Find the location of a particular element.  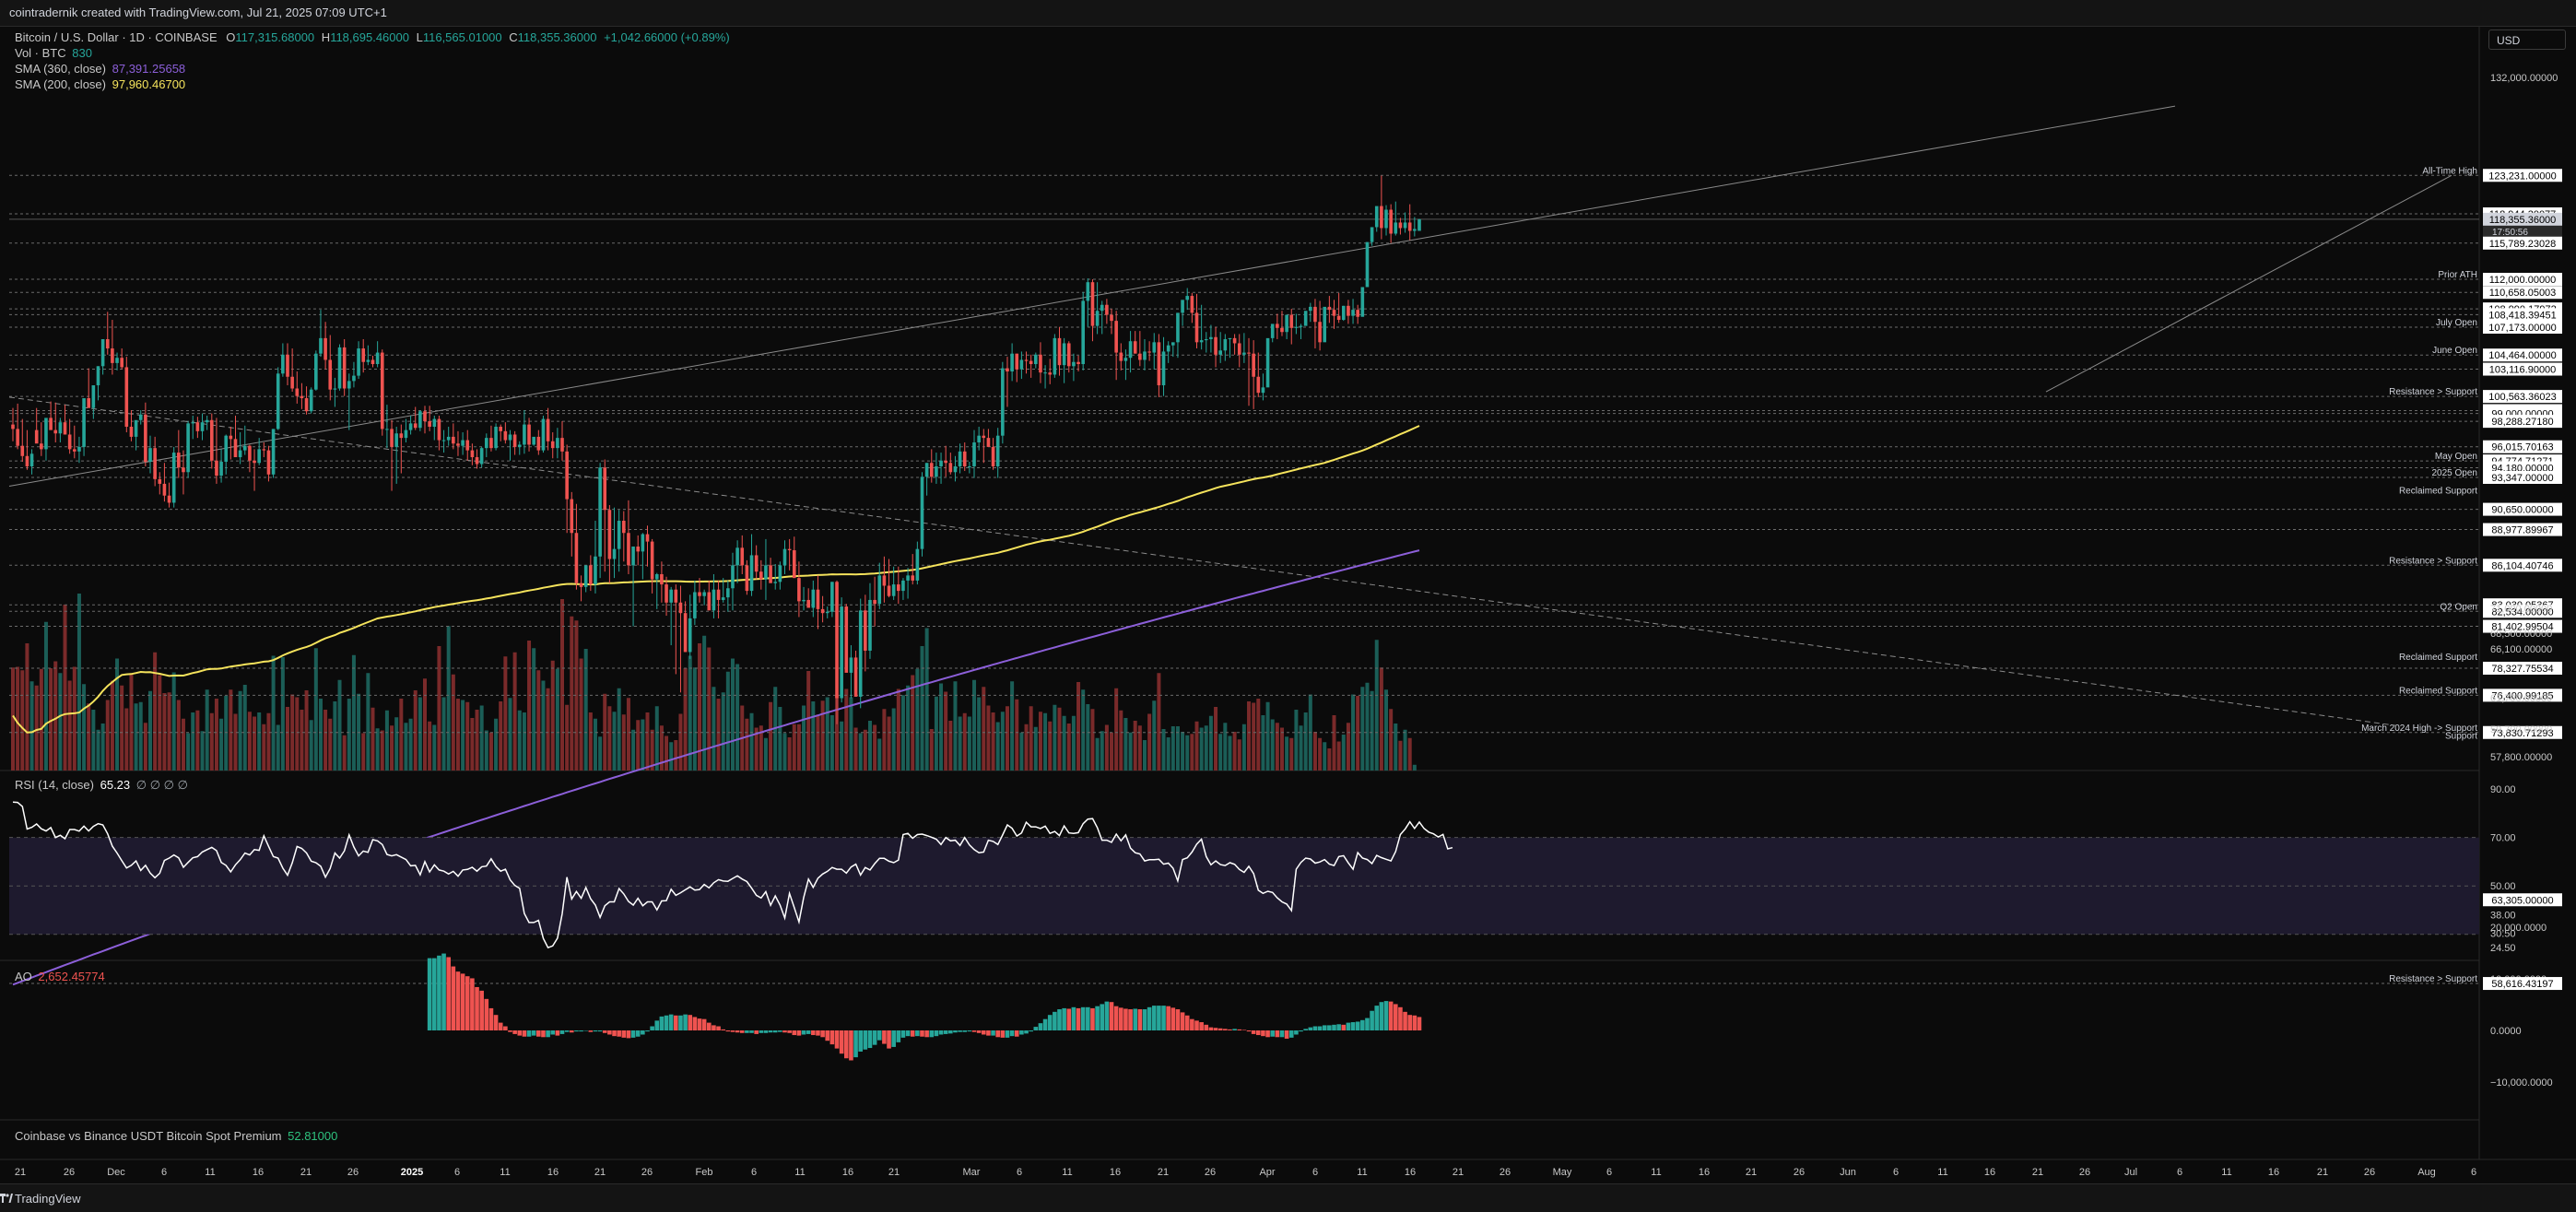

rsi-tick: 70.00 is located at coordinates (2503, 838).